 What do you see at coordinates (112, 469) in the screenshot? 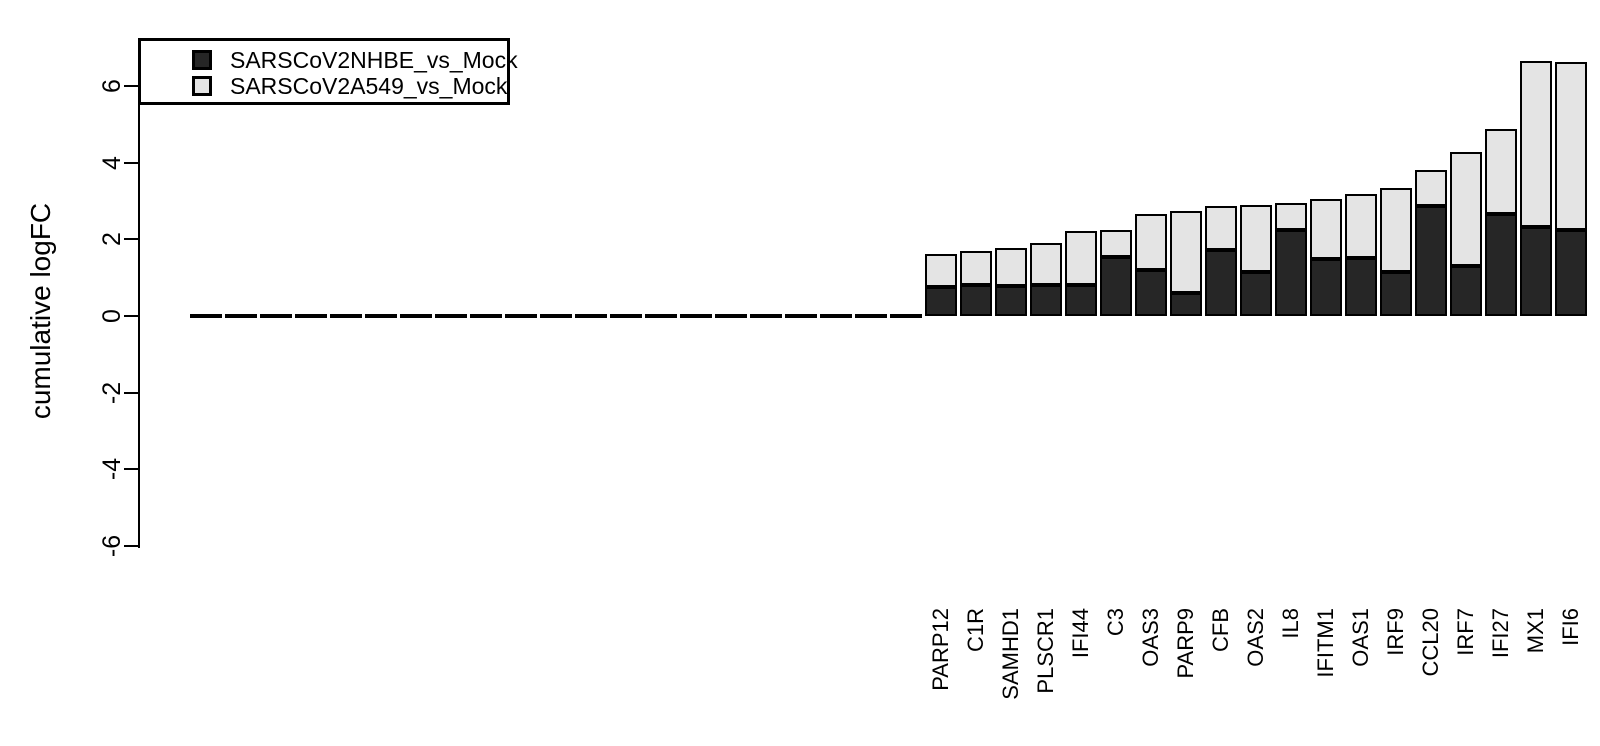
I see `y-tick-label: -4` at bounding box center [112, 469].